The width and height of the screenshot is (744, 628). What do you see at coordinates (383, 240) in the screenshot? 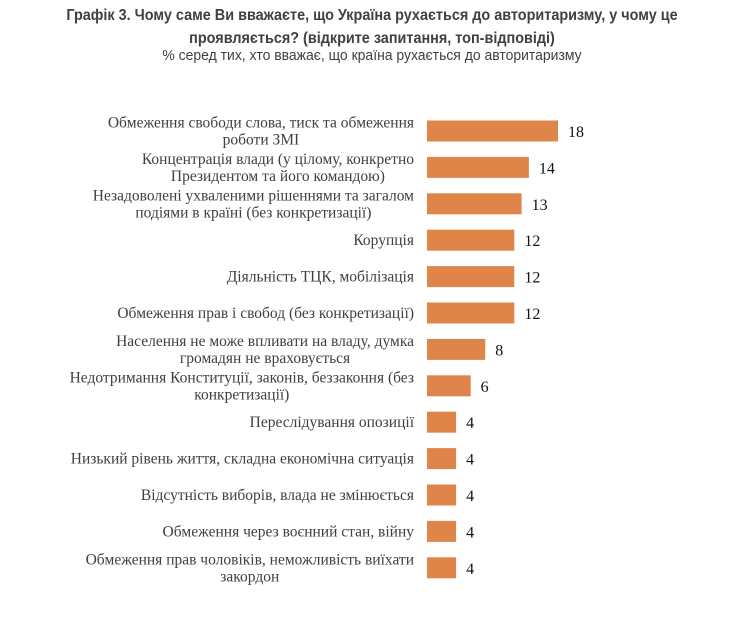
I see `category-label: Корупція` at bounding box center [383, 240].